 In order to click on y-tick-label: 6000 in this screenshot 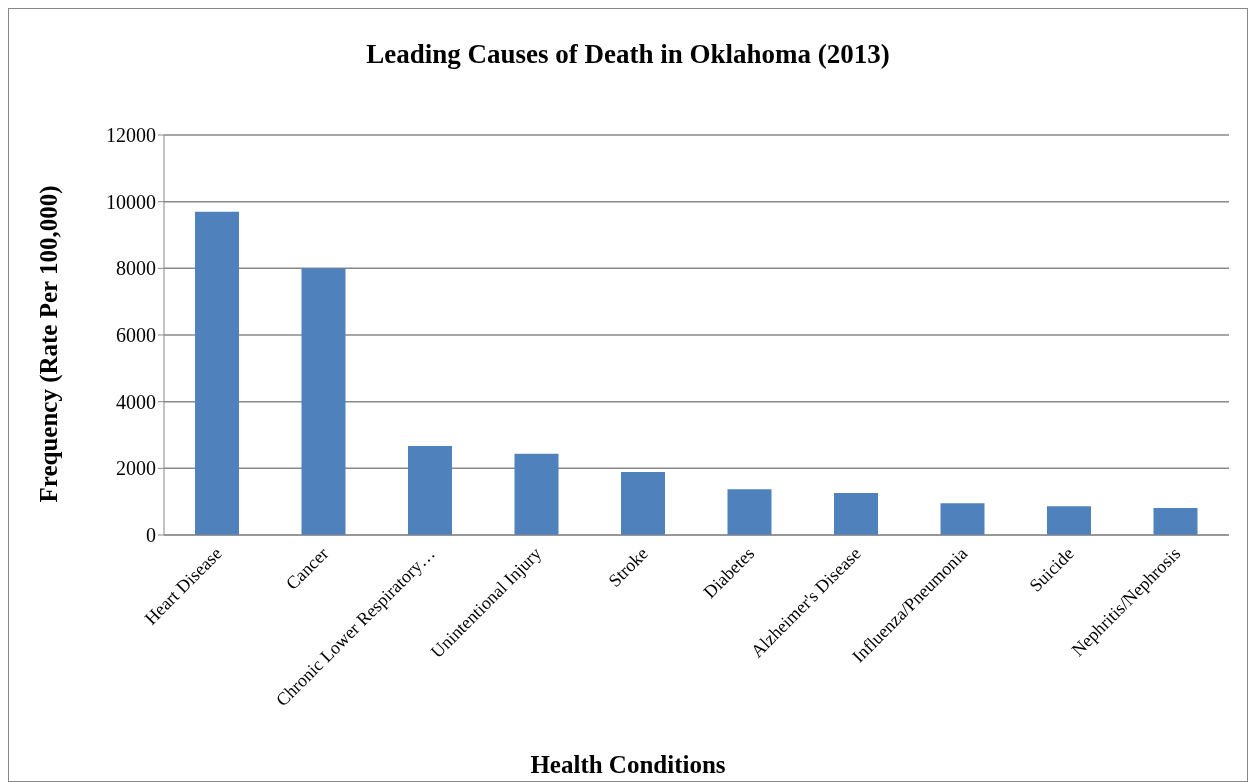, I will do `click(136, 335)`.